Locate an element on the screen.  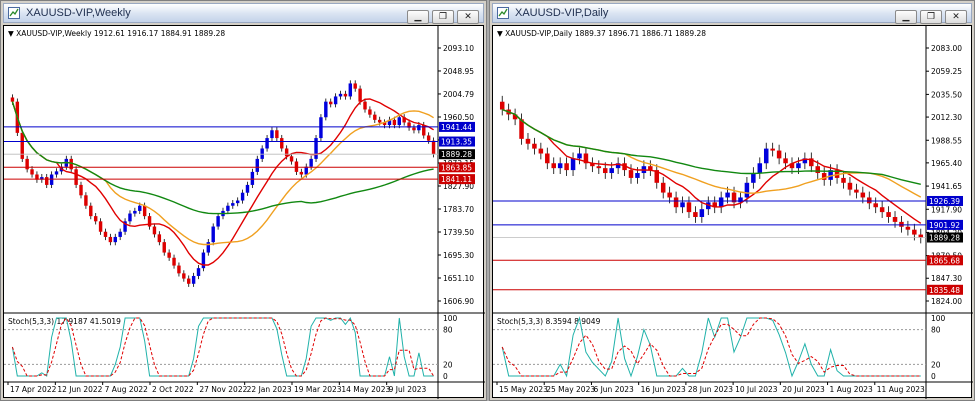
price-tick-label: 1917.90 is located at coordinates (946, 209).